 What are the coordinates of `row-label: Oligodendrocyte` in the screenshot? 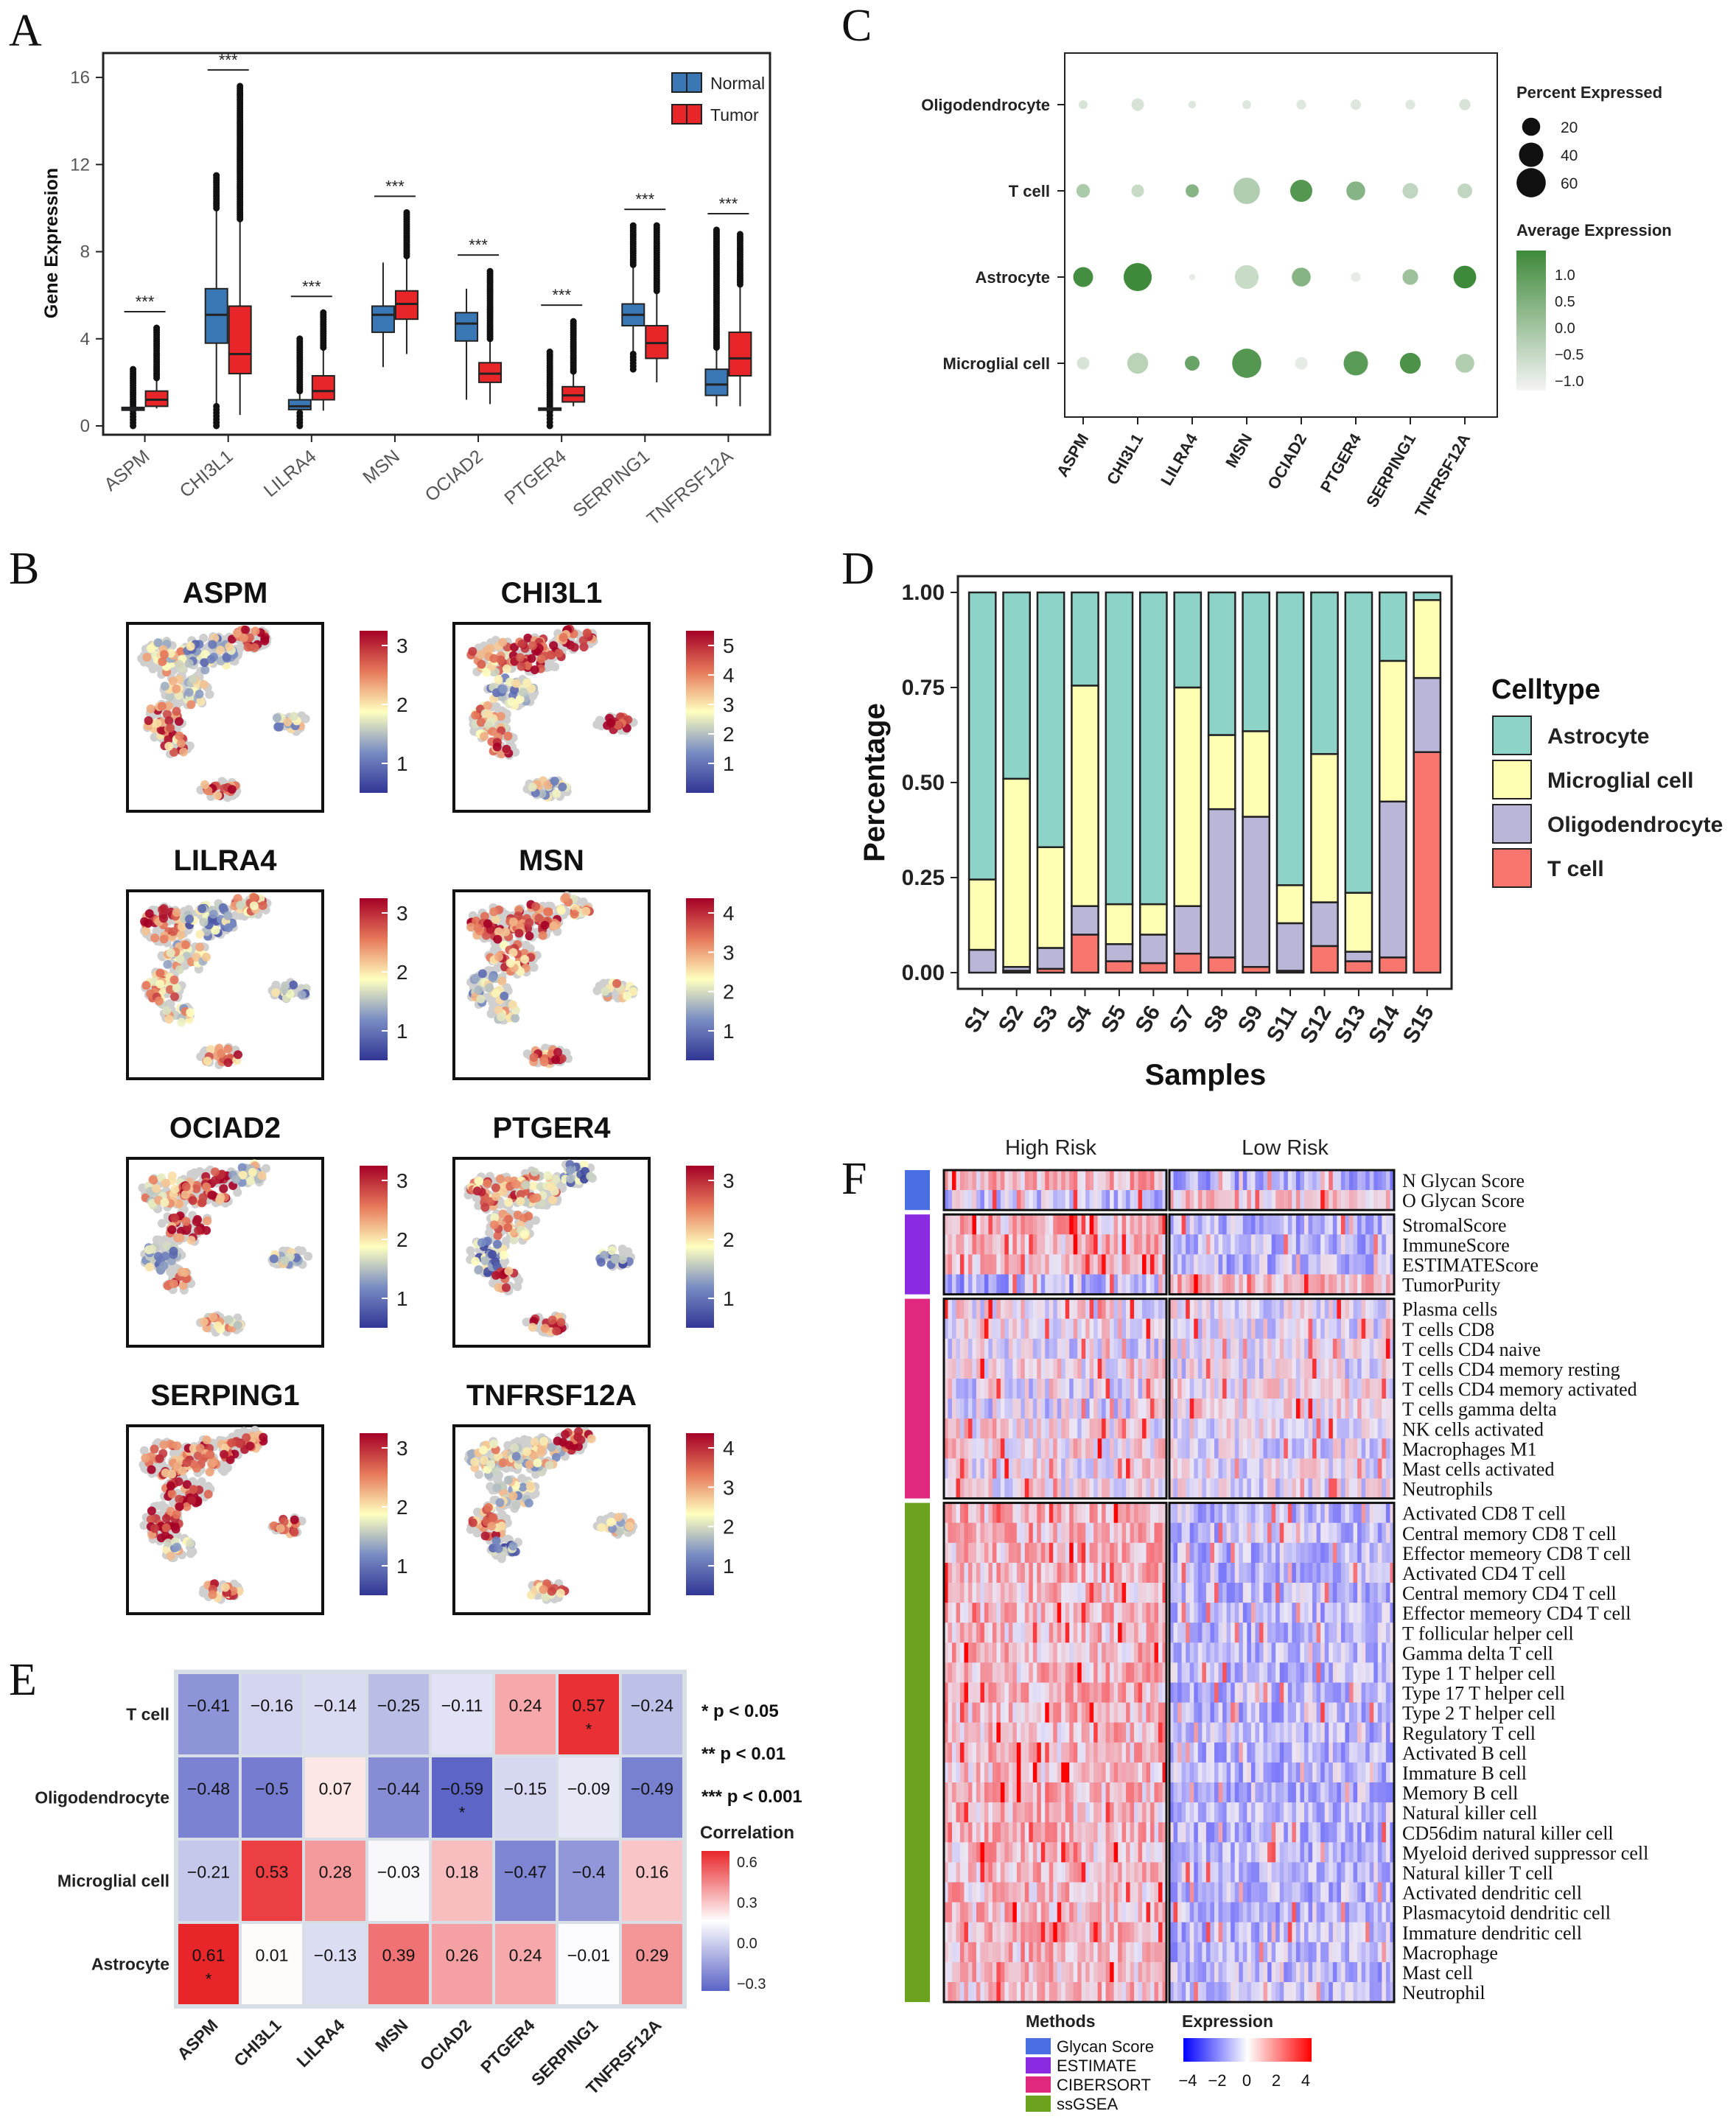 It's located at (102, 1797).